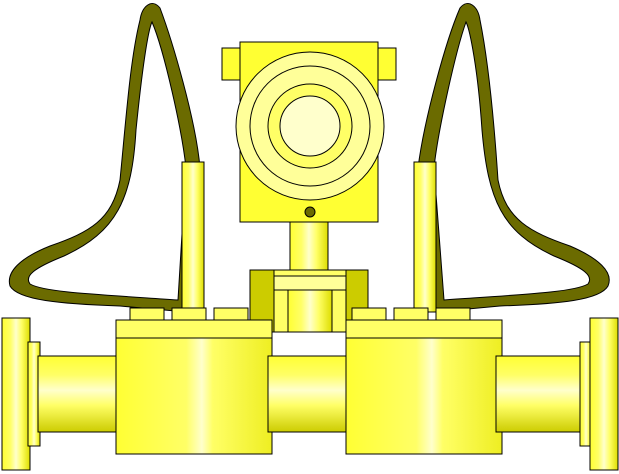  What do you see at coordinates (309, 394) in the screenshot?
I see `center-pipe` at bounding box center [309, 394].